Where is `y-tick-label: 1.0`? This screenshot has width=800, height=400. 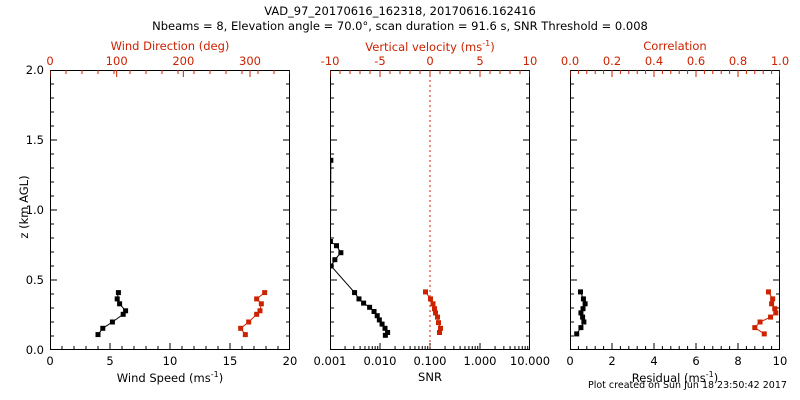 y-tick-label: 1.0 is located at coordinates (34, 210).